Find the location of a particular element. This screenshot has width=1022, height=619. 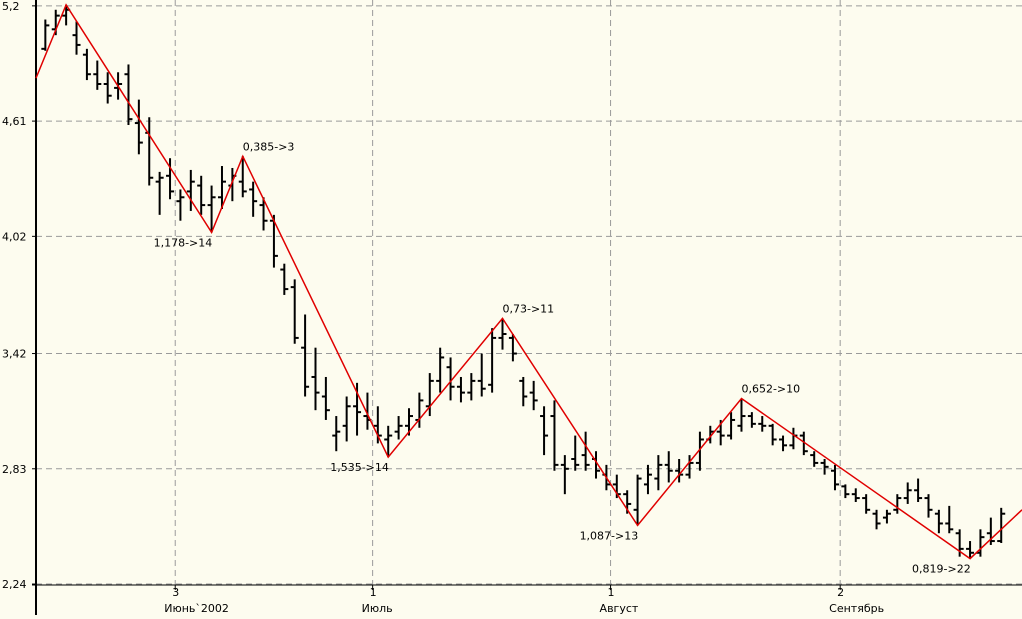

x-tick-label: 3 is located at coordinates (175, 592).